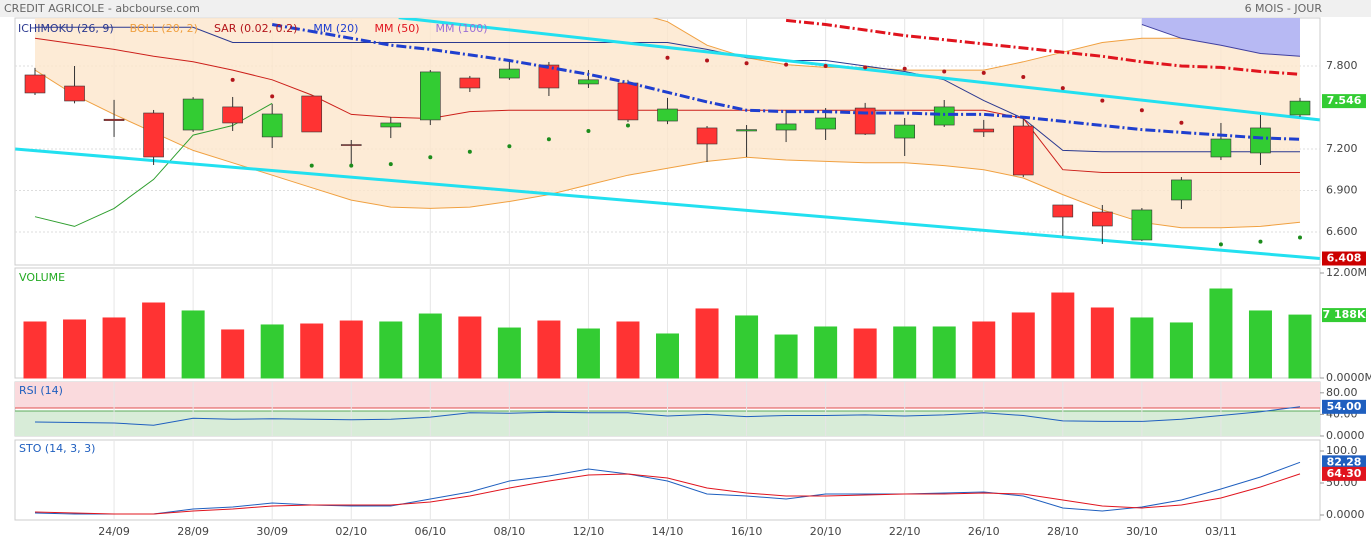 This screenshot has height=542, width=1371. Describe the element at coordinates (510, 531) in the screenshot. I see `x-tick-label: 08/10` at that location.